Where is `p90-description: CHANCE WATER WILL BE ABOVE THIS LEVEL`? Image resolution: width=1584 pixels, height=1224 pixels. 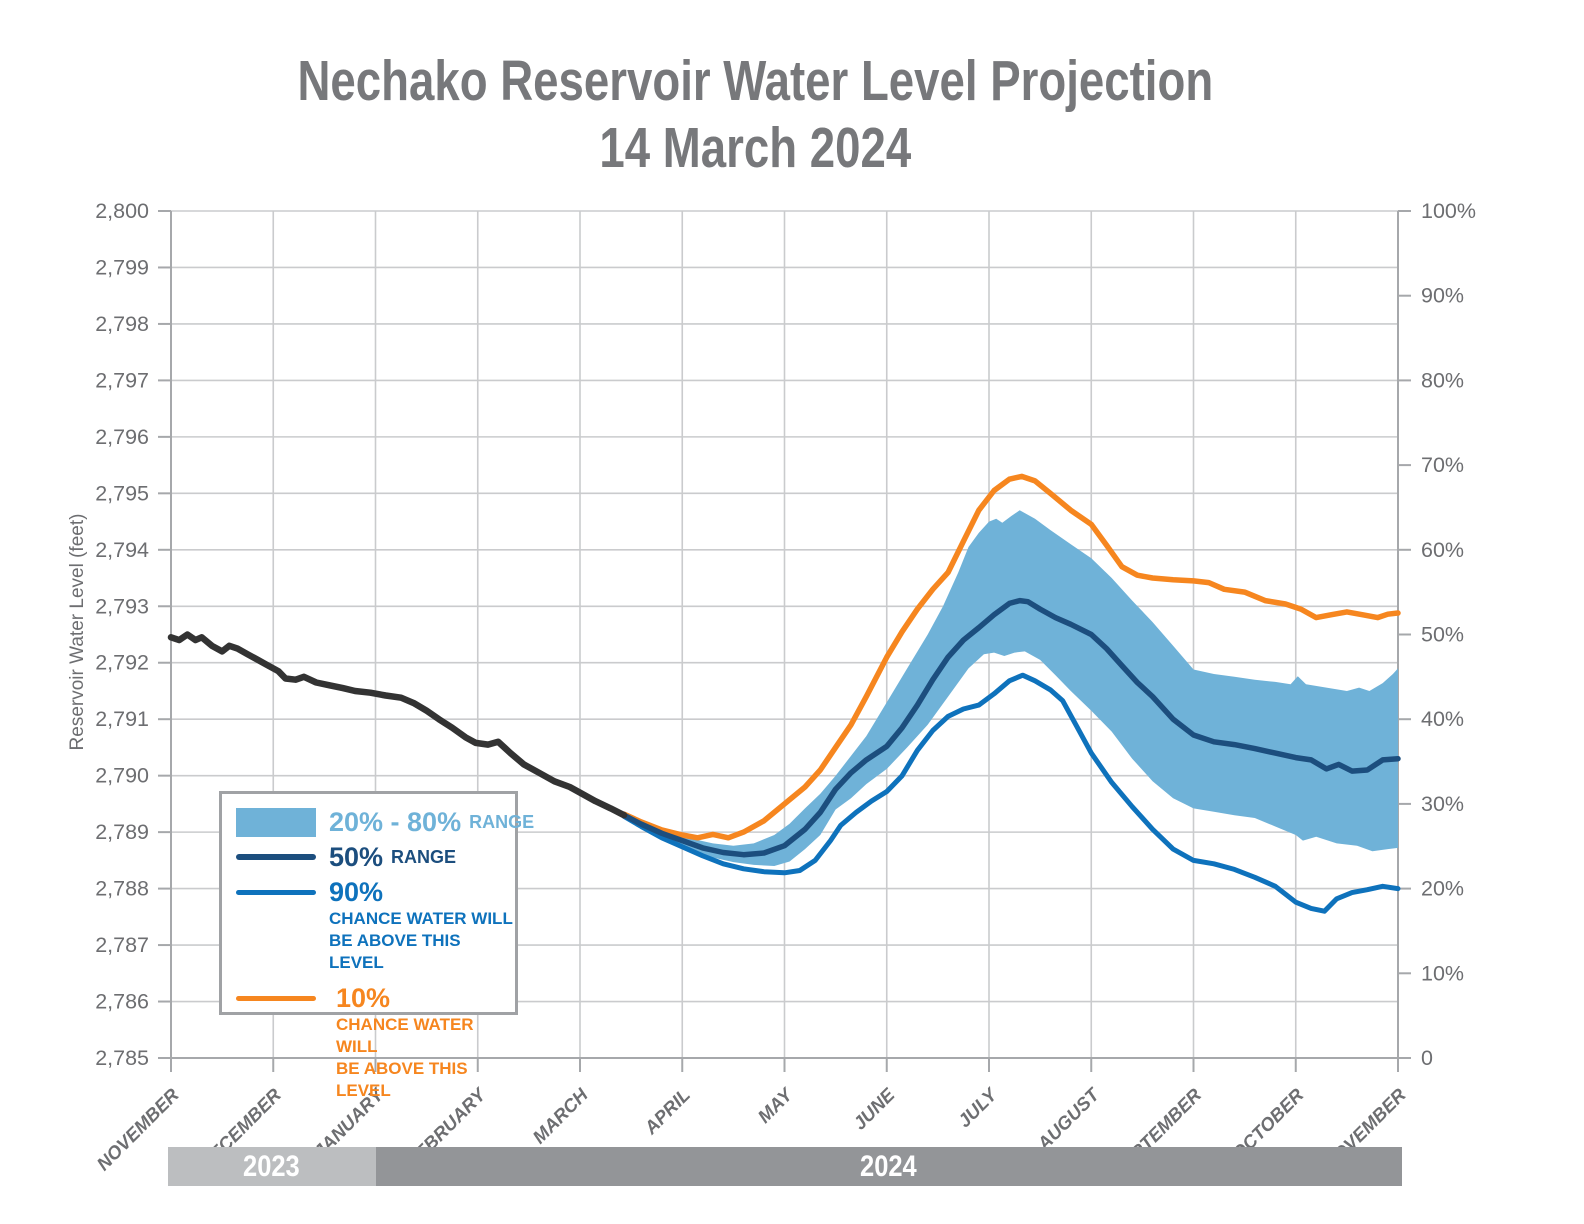 p90-description: CHANCE WATER WILL BE ABOVE THIS LEVEL is located at coordinates (421, 940).